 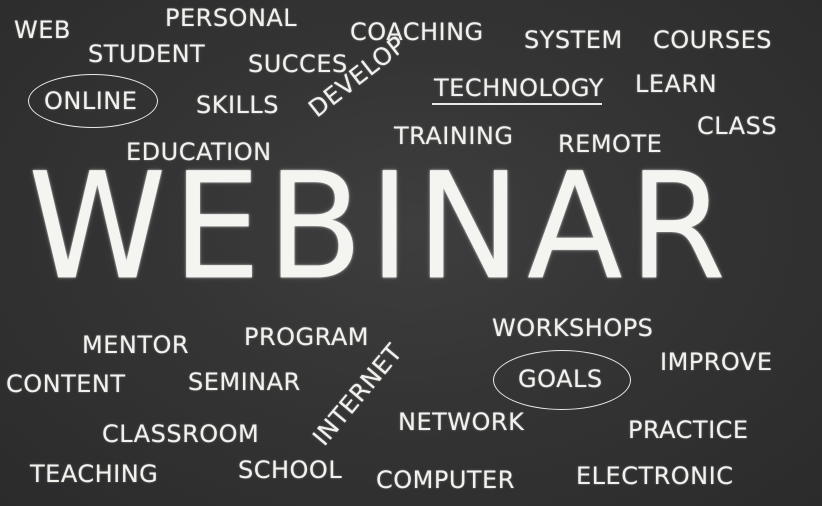 I want to click on word-online: ONLINE, so click(x=91, y=101).